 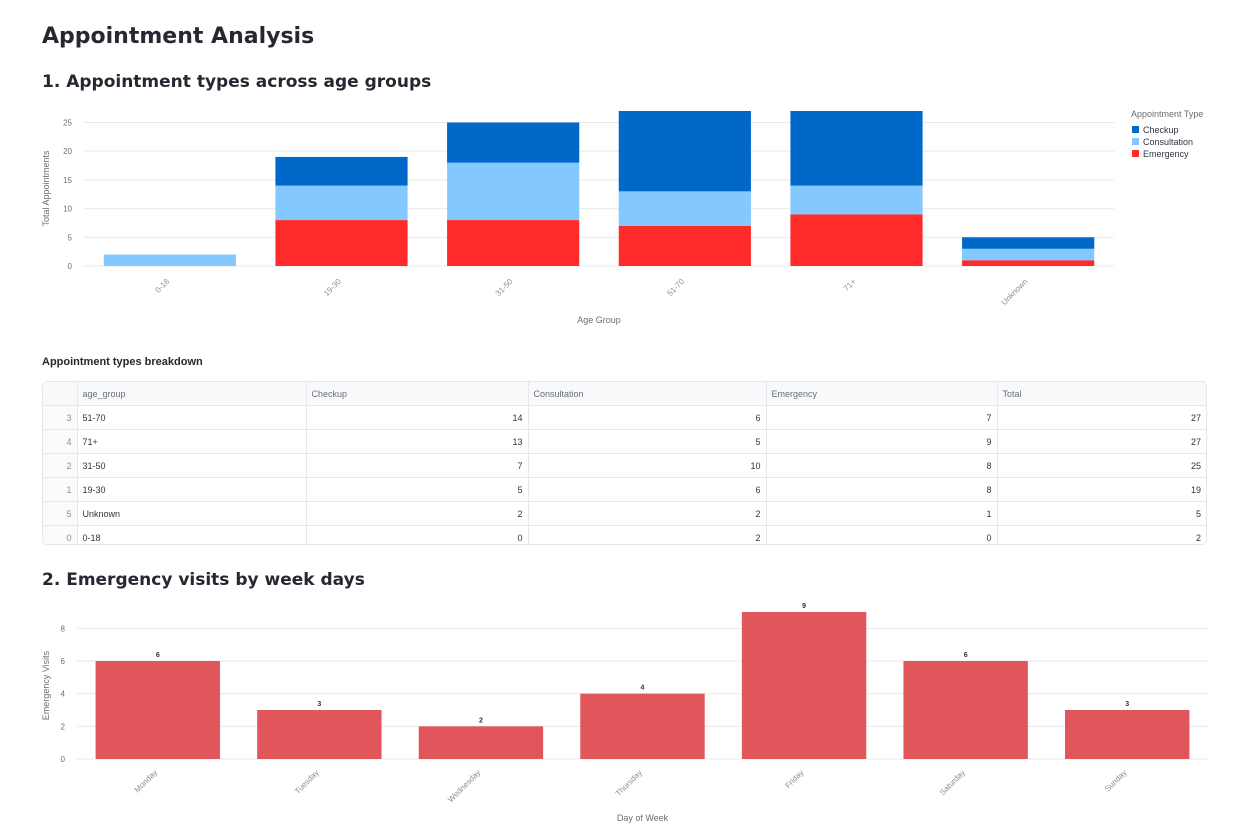 I want to click on table-cell-age-group: 31-50, so click(x=192, y=465).